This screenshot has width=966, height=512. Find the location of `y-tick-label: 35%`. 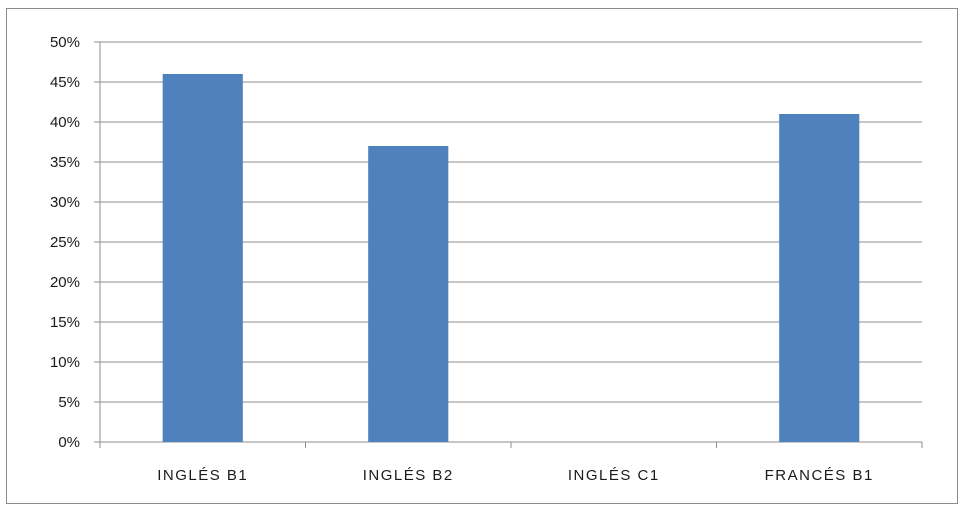

y-tick-label: 35% is located at coordinates (65, 162).